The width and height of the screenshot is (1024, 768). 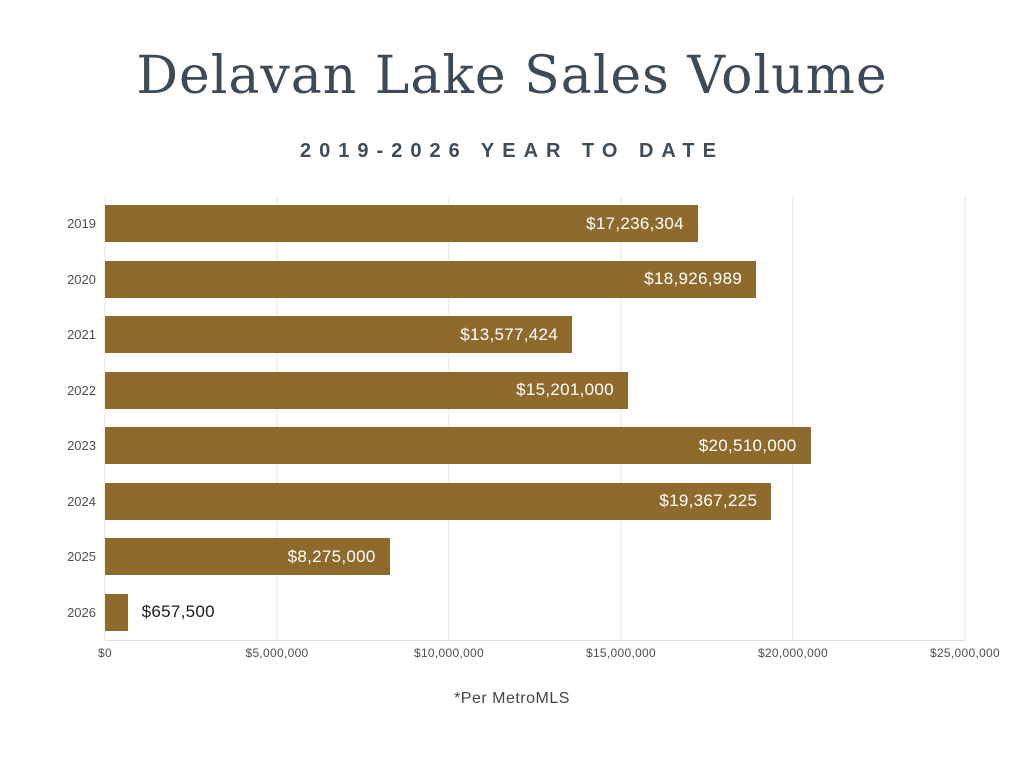 I want to click on value-label: $20,510,000, so click(x=747, y=445).